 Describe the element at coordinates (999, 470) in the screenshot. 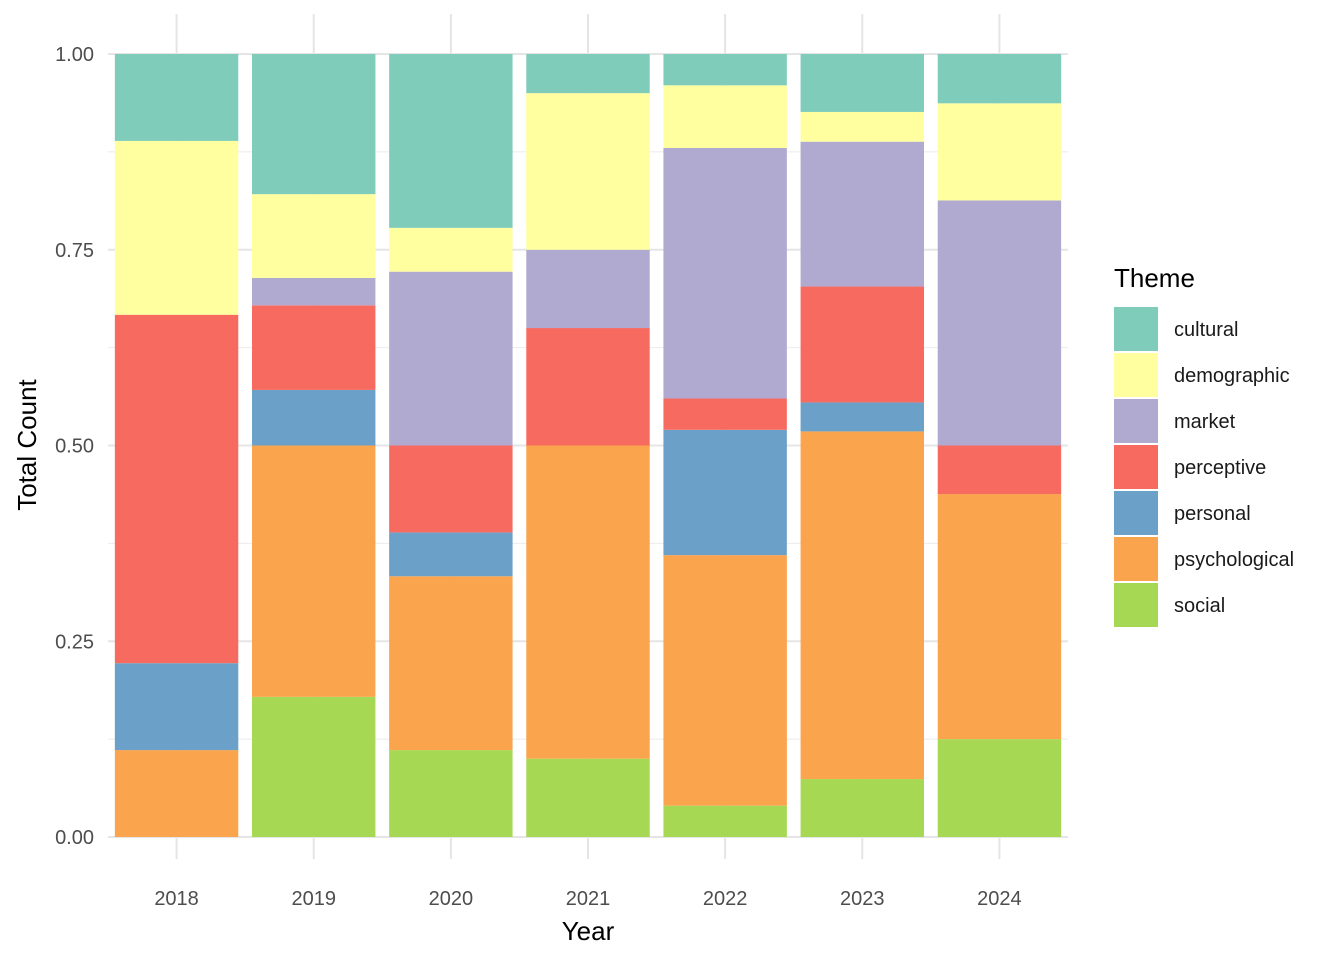

I see `bar-segment-perceptive-2024` at that location.